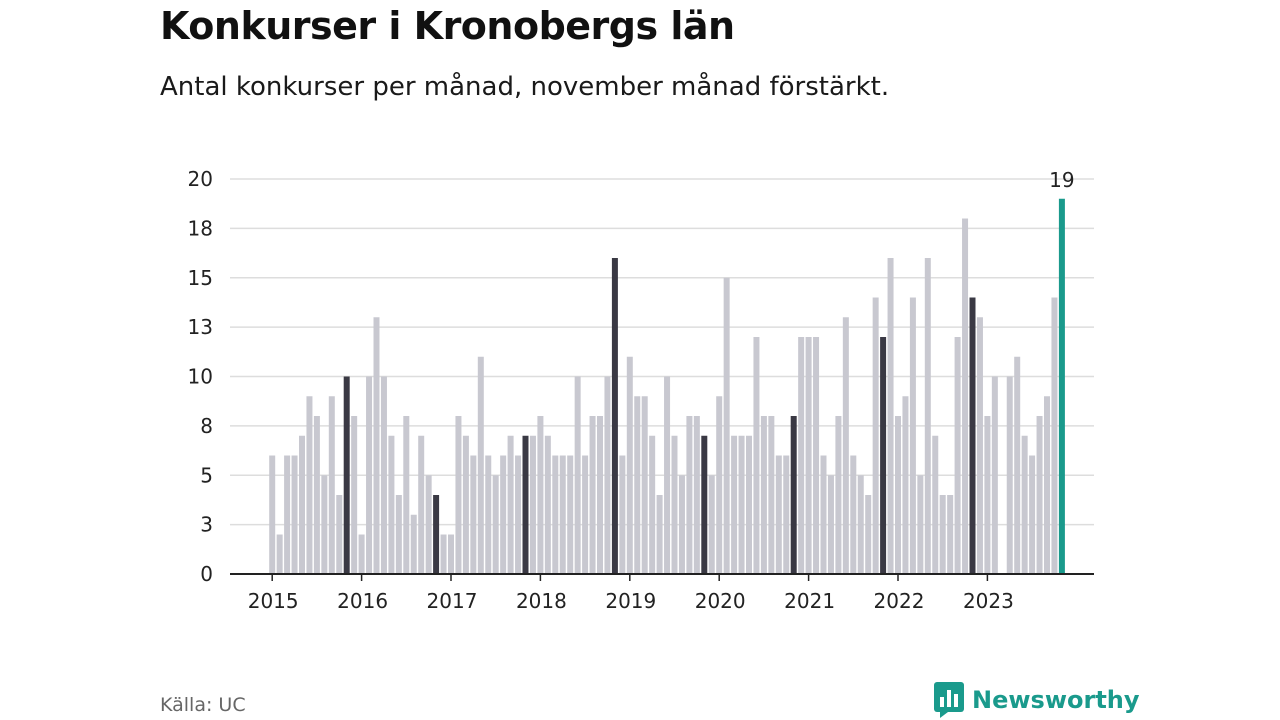 This screenshot has height=720, width=1280. What do you see at coordinates (206, 525) in the screenshot?
I see `y-tick-label: 3` at bounding box center [206, 525].